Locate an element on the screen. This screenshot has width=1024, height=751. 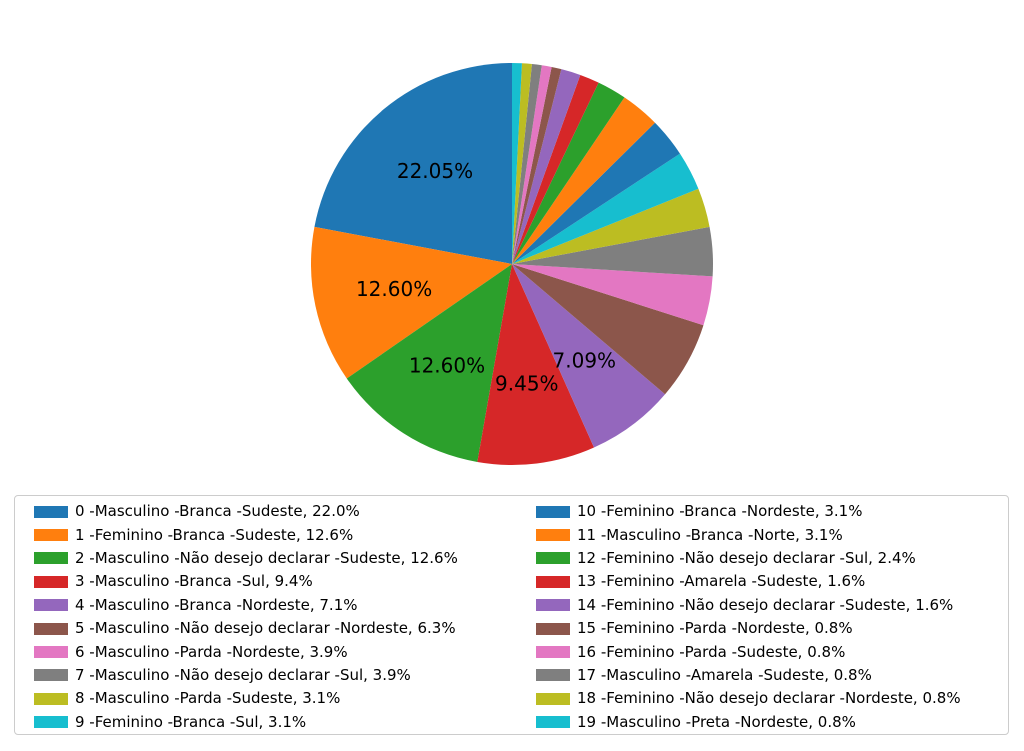
legend-item: 19 -Masculino -Preta -Nordeste, 0.8% is located at coordinates (772, 722).